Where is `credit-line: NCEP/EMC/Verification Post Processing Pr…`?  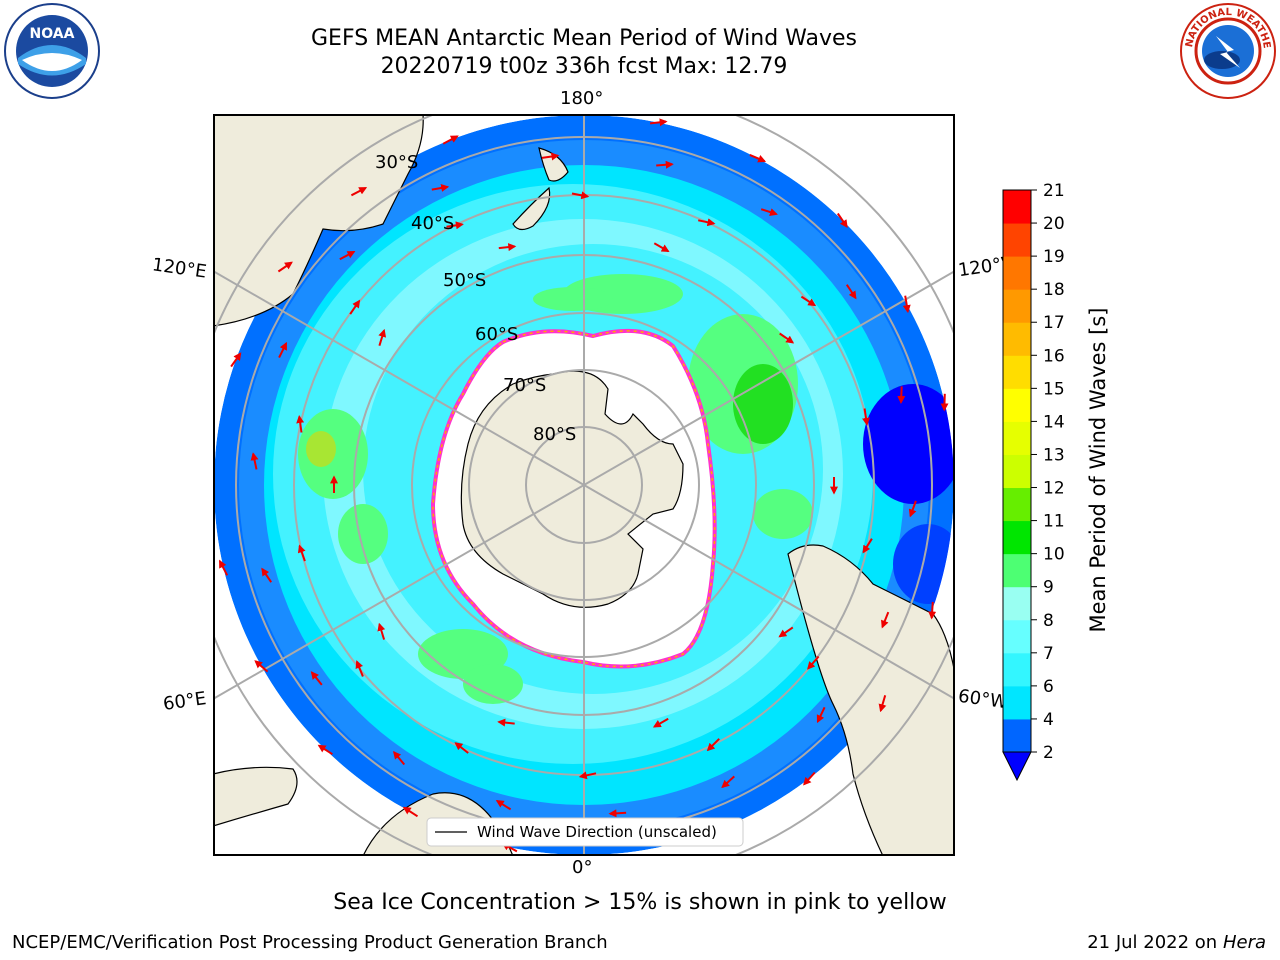 credit-line: NCEP/EMC/Verification Post Processing Pr… is located at coordinates (310, 942).